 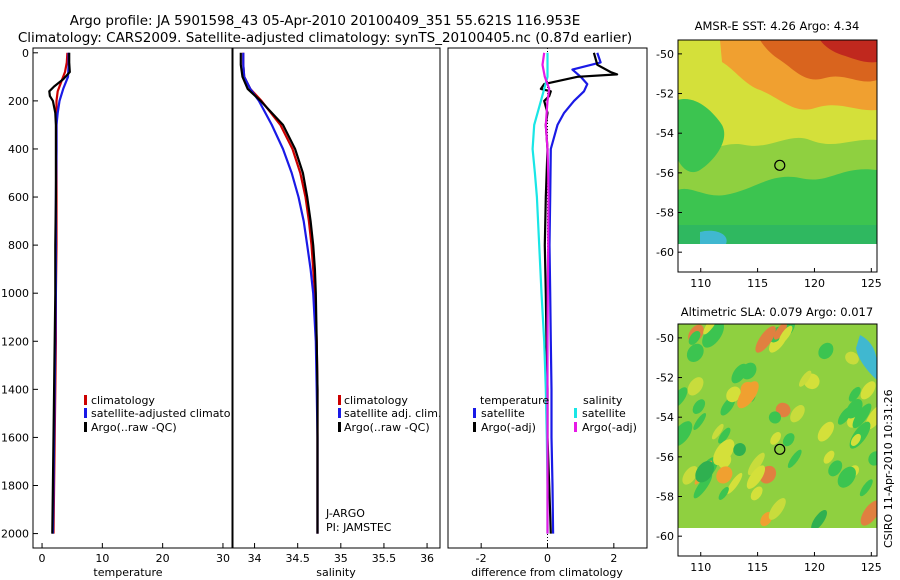 I want to click on sst-ytick-label: -54, so click(x=665, y=133).